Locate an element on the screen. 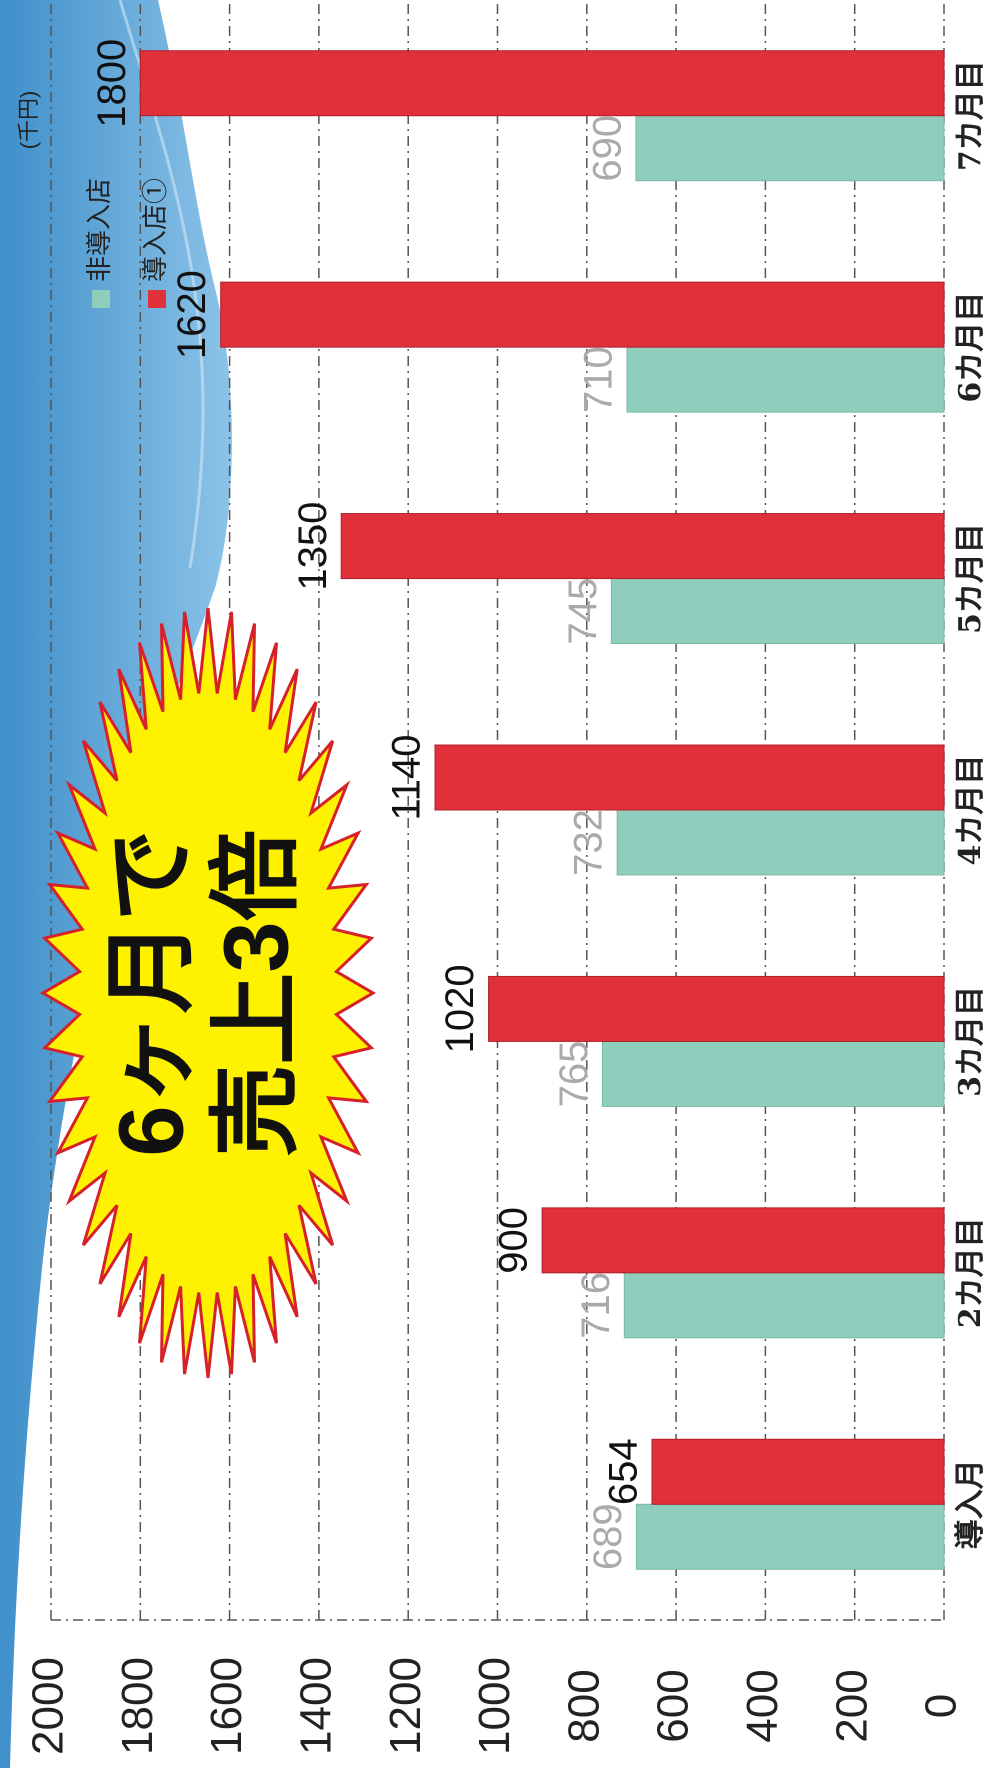  y-tick-label: 600 is located at coordinates (673, 1705).